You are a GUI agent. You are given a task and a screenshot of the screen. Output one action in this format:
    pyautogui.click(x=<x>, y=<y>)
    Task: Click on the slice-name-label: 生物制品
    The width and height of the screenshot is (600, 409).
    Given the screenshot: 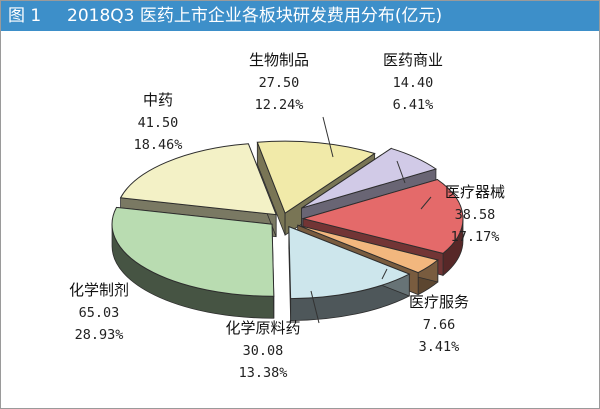 What is the action you would take?
    pyautogui.click(x=279, y=60)
    